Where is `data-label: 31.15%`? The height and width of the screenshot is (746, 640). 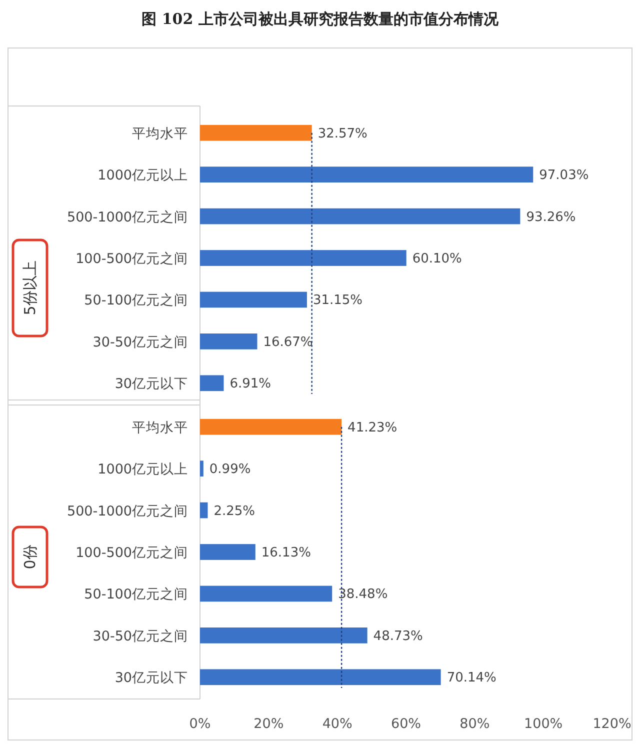 data-label: 31.15% is located at coordinates (337, 300).